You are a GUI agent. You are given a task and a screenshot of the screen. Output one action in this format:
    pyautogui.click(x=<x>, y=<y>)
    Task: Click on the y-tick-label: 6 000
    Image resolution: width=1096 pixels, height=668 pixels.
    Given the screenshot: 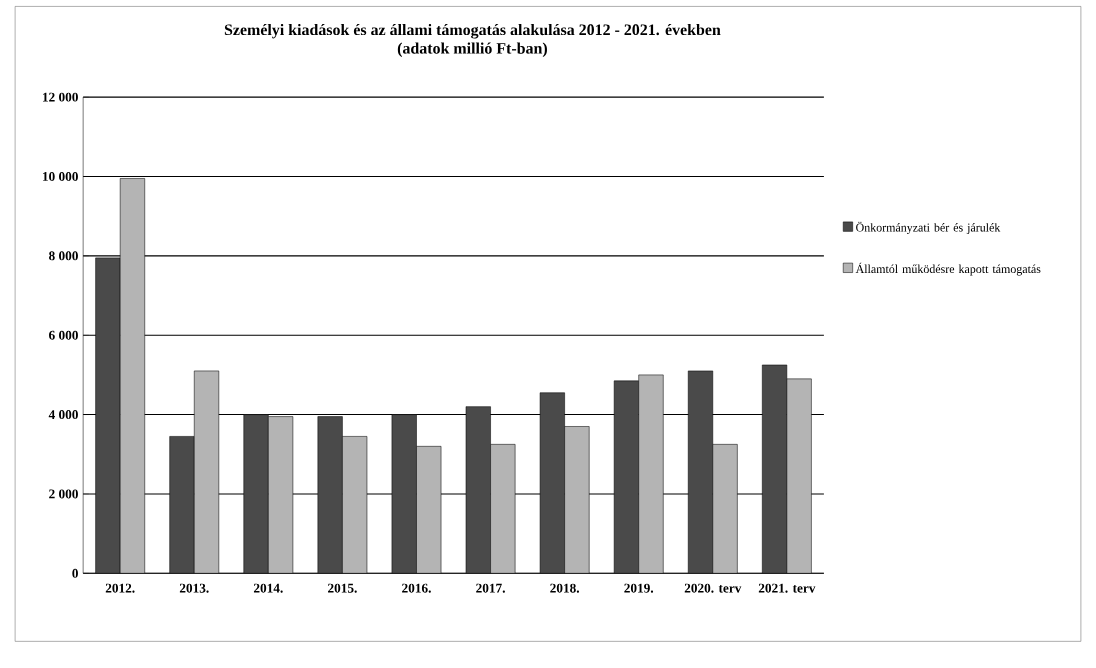 What is the action you would take?
    pyautogui.click(x=63, y=335)
    